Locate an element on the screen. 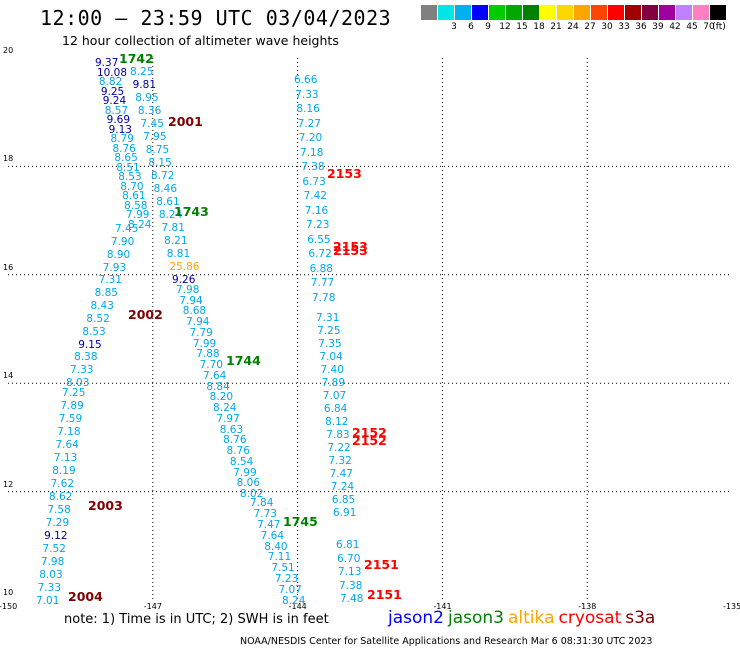 The image size is (740, 650). wave-height-value: 7.98 is located at coordinates (52, 562).